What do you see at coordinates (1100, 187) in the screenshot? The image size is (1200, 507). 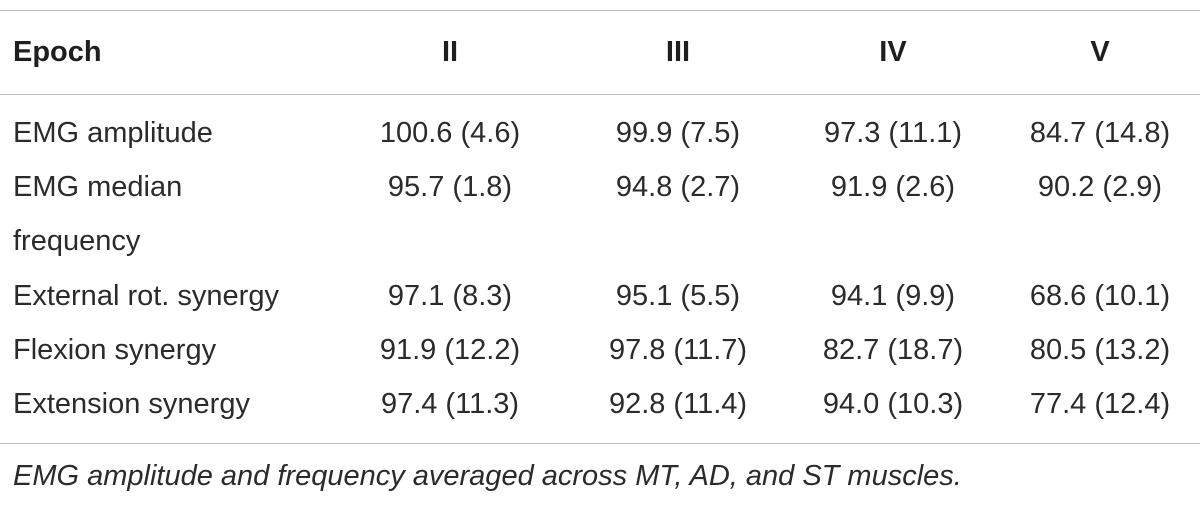 I see `table-cell: 90.2 (2.9)` at bounding box center [1100, 187].